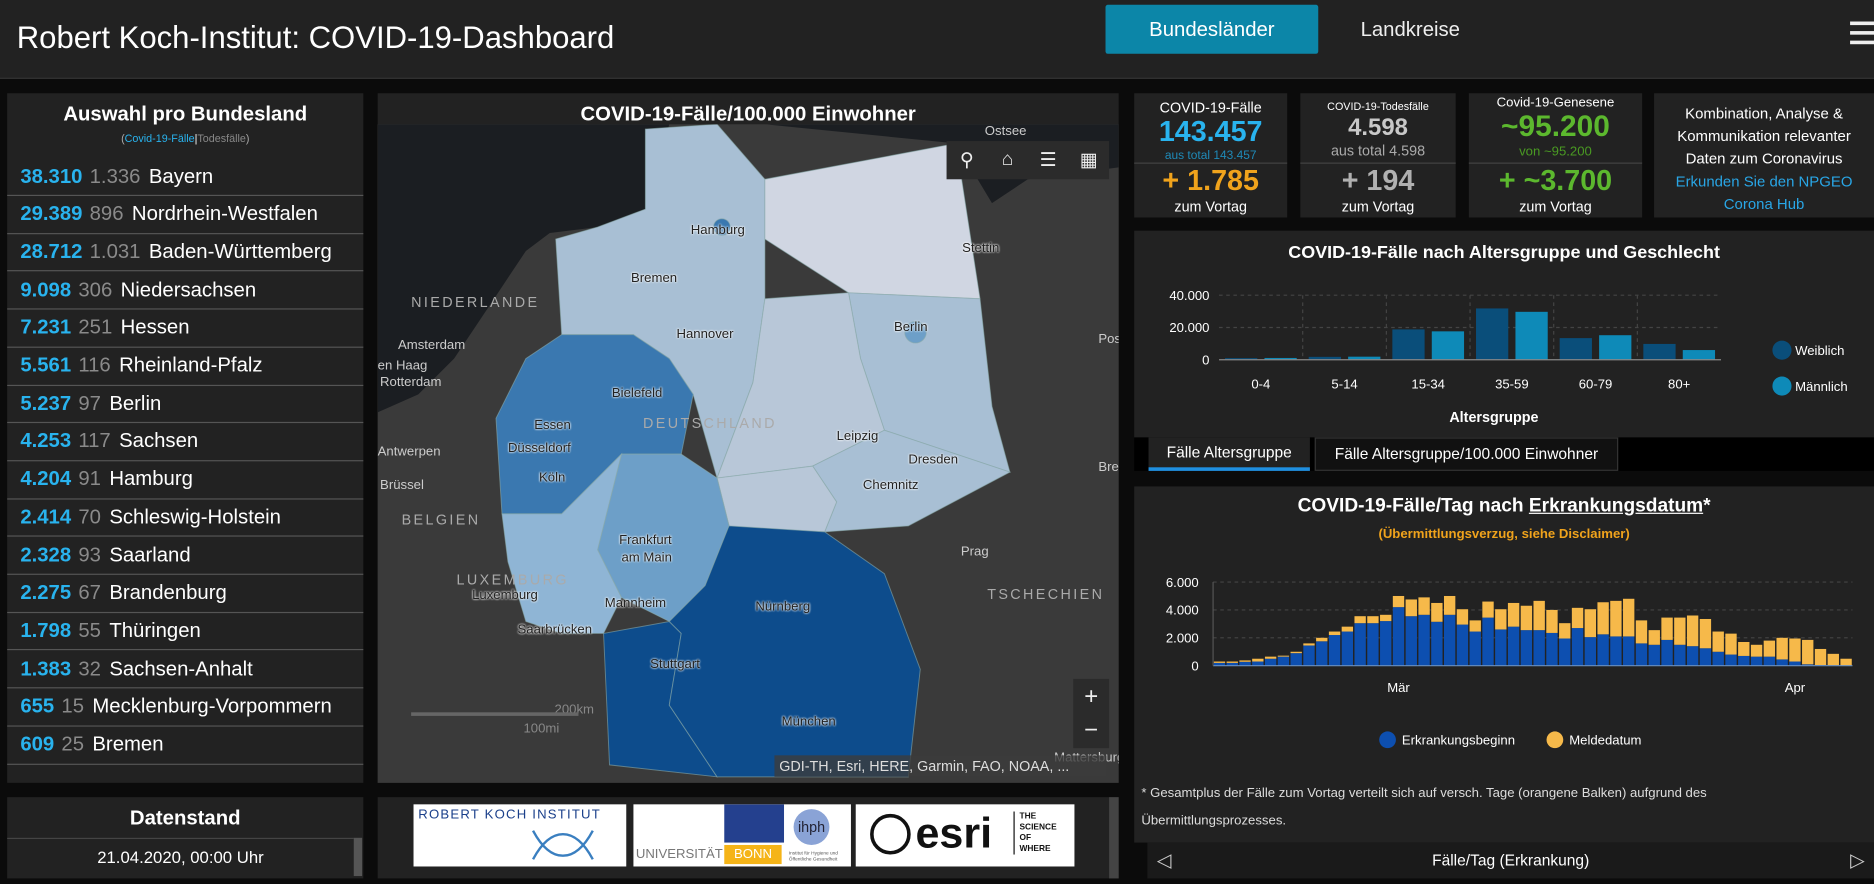 Image resolution: width=1874 pixels, height=884 pixels. I want to click on deaths-value: 1.031, so click(115, 251).